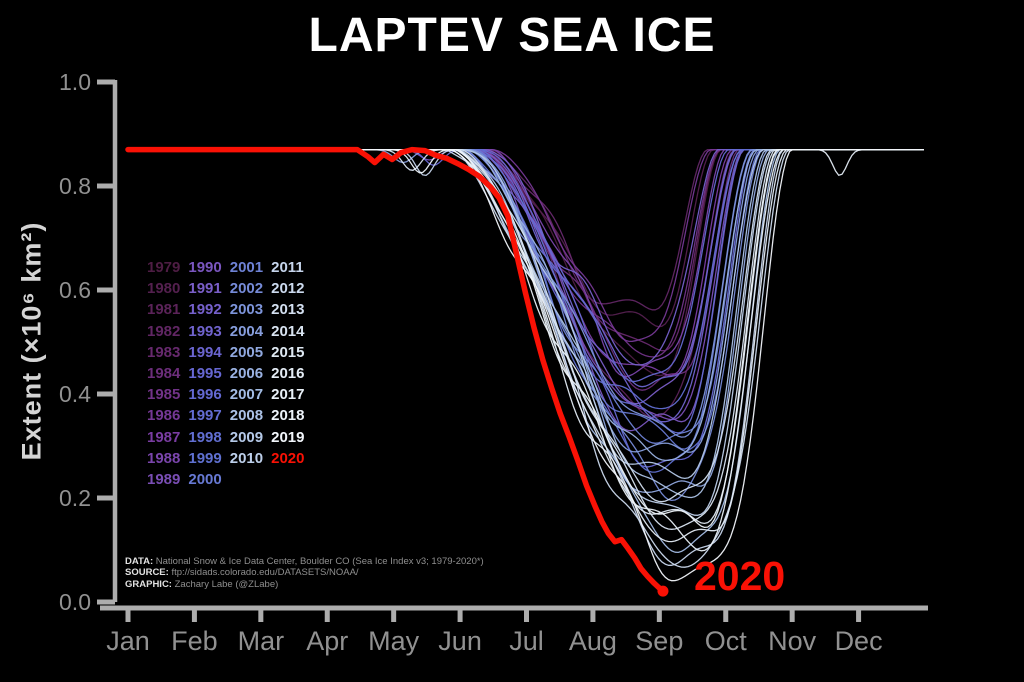  What do you see at coordinates (75, 498) in the screenshot?
I see `y-tick-label: 0.2` at bounding box center [75, 498].